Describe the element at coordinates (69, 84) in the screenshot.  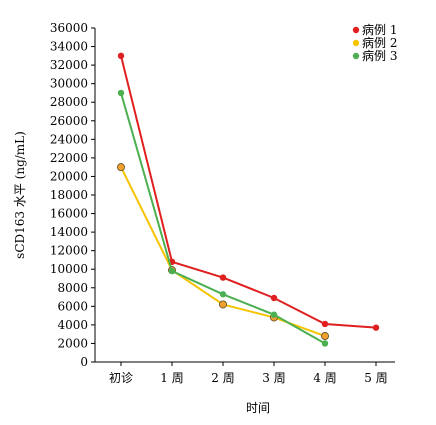
I see `y-tick-label: 30000` at that location.